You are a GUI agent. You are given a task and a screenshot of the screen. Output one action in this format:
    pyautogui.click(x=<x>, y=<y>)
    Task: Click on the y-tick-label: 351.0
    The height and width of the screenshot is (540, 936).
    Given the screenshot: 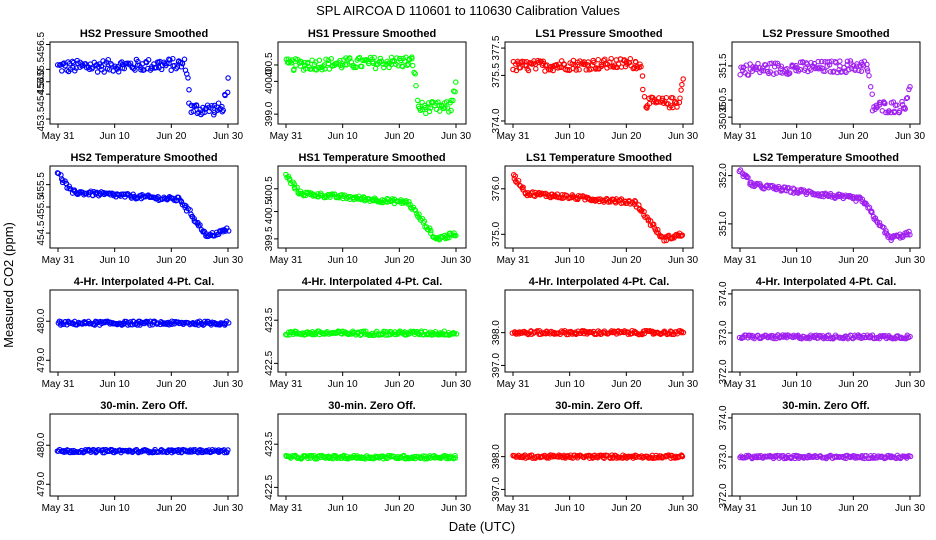 What is the action you would take?
    pyautogui.click(x=723, y=223)
    